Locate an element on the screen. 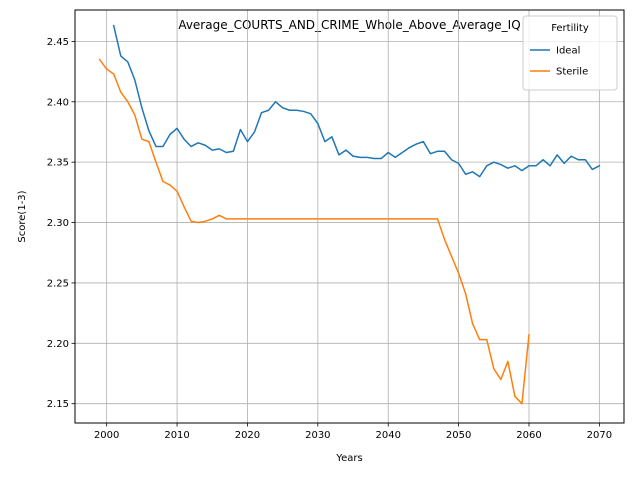 The height and width of the screenshot is (480, 640). y-axis-label: Score(1-3) is located at coordinates (22, 216).